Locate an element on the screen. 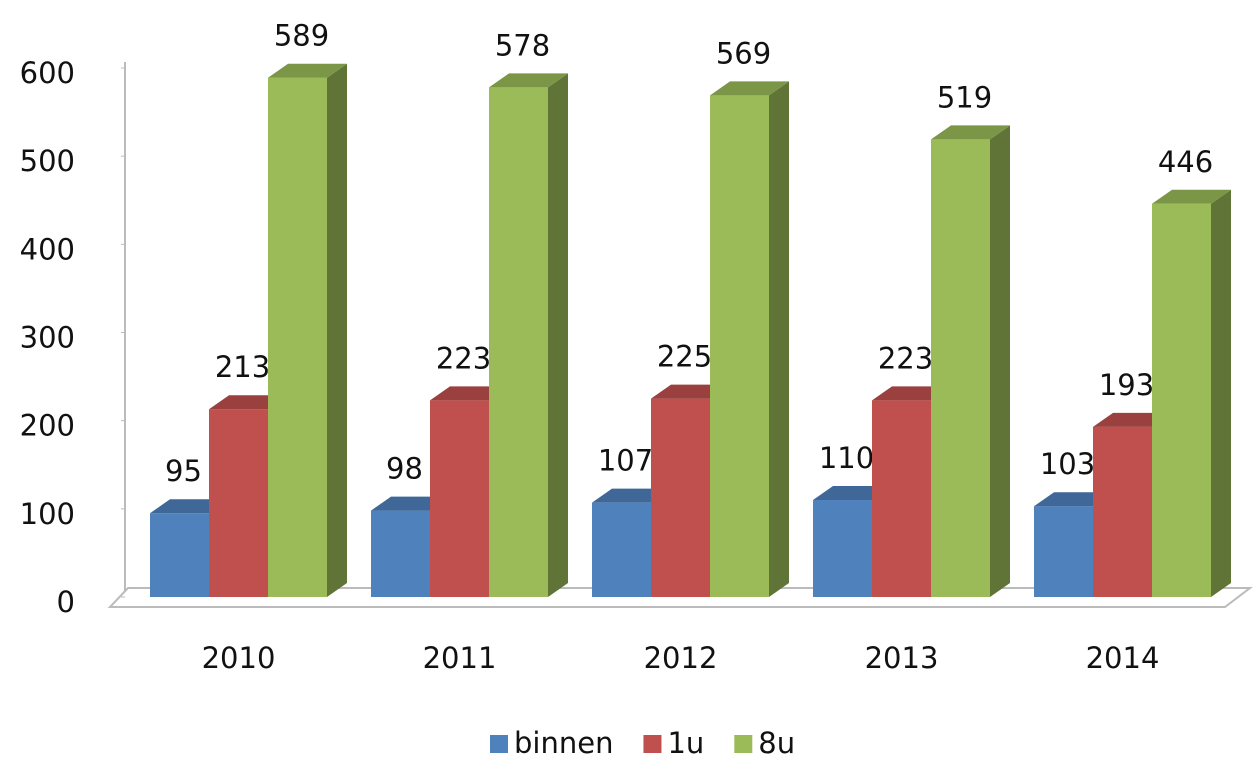 Image resolution: width=1254 pixels, height=762 pixels. data-label: 213 is located at coordinates (242, 367).